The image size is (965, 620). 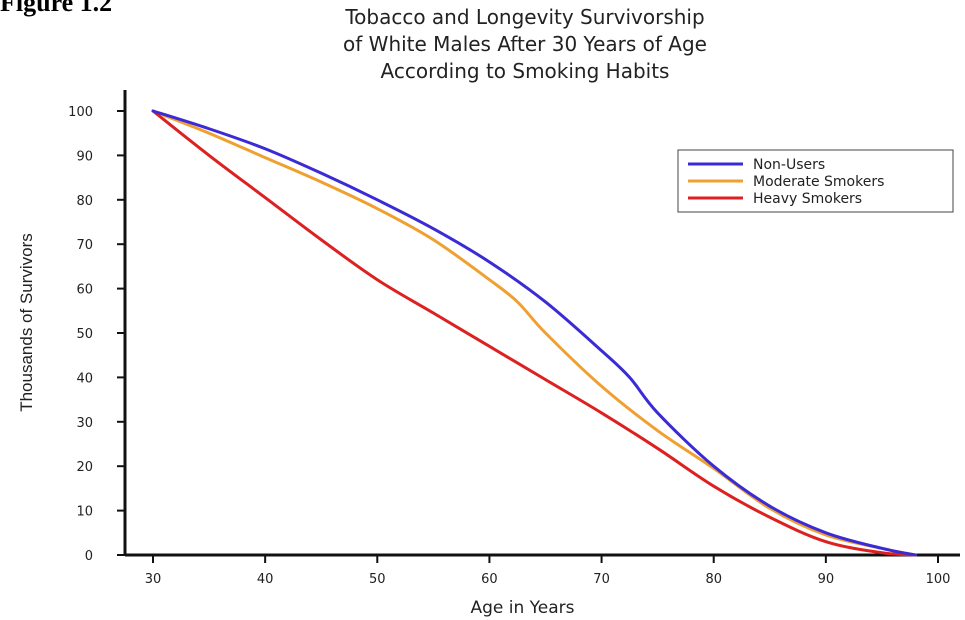 What do you see at coordinates (89, 556) in the screenshot?
I see `y-tick-label-0: 0` at bounding box center [89, 556].